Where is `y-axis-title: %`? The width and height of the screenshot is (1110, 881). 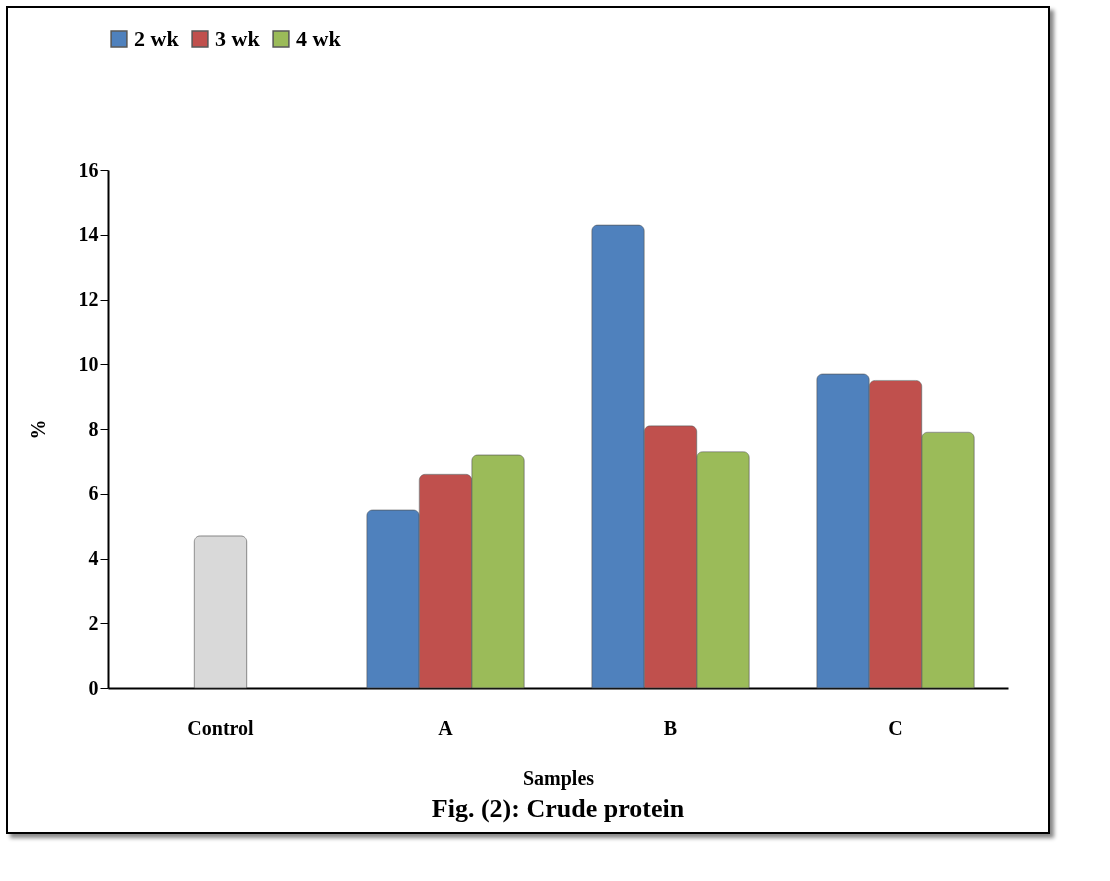 y-axis-title: % is located at coordinates (37, 429).